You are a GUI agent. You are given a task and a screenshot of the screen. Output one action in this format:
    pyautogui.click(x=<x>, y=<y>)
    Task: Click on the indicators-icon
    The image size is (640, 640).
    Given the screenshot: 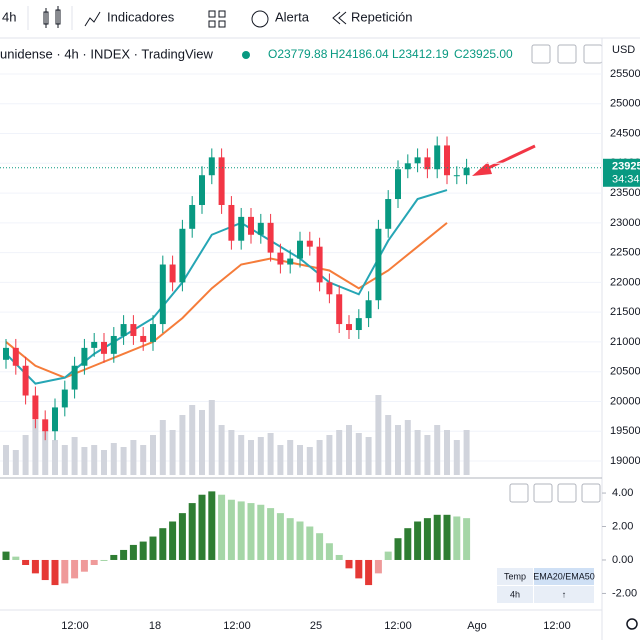 What is the action you would take?
    pyautogui.click(x=92, y=19)
    